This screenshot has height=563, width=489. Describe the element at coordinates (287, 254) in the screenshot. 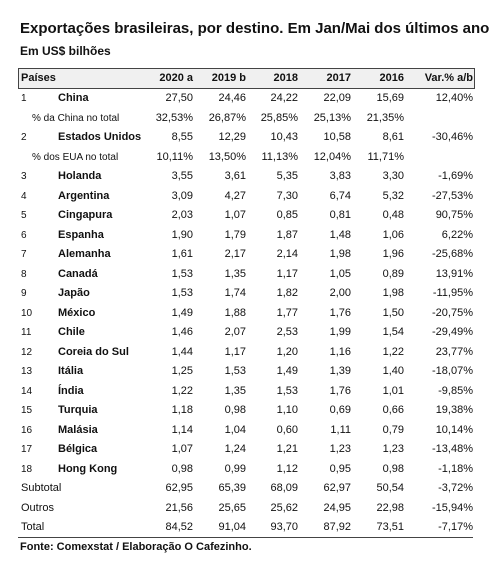

I see `cell: 2,14` at that location.